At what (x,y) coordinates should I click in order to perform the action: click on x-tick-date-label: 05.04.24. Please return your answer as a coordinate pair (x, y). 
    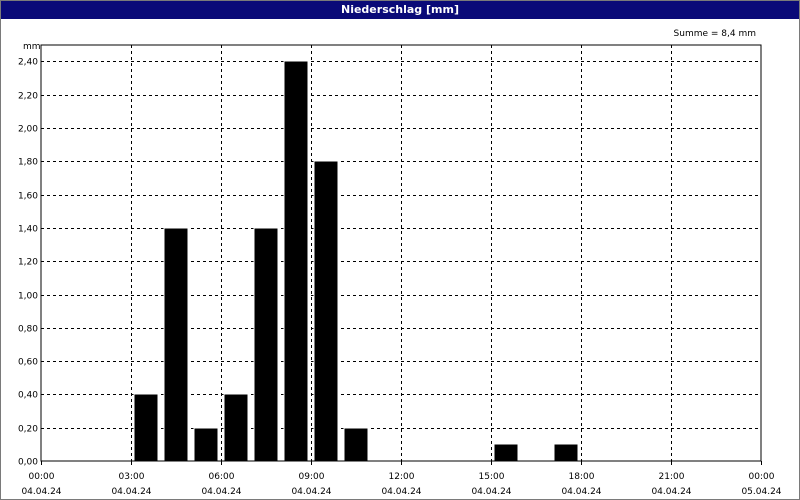
    Looking at the image, I should click on (761, 492).